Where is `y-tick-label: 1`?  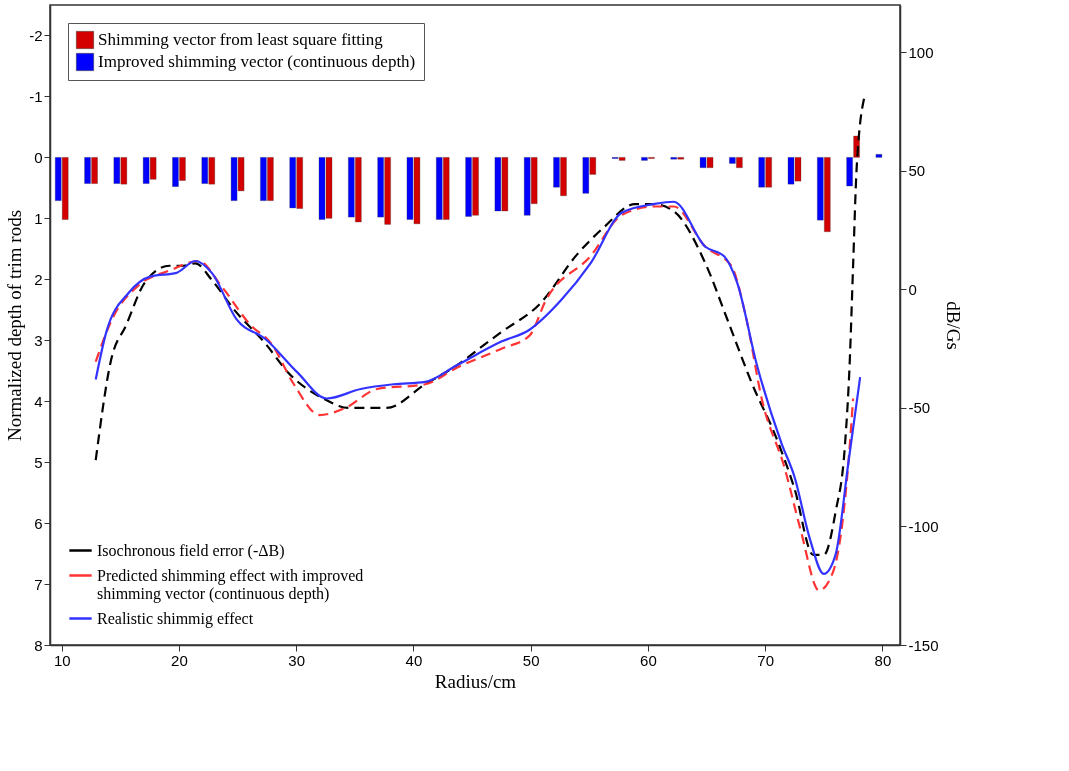 y-tick-label: 1 is located at coordinates (38, 218).